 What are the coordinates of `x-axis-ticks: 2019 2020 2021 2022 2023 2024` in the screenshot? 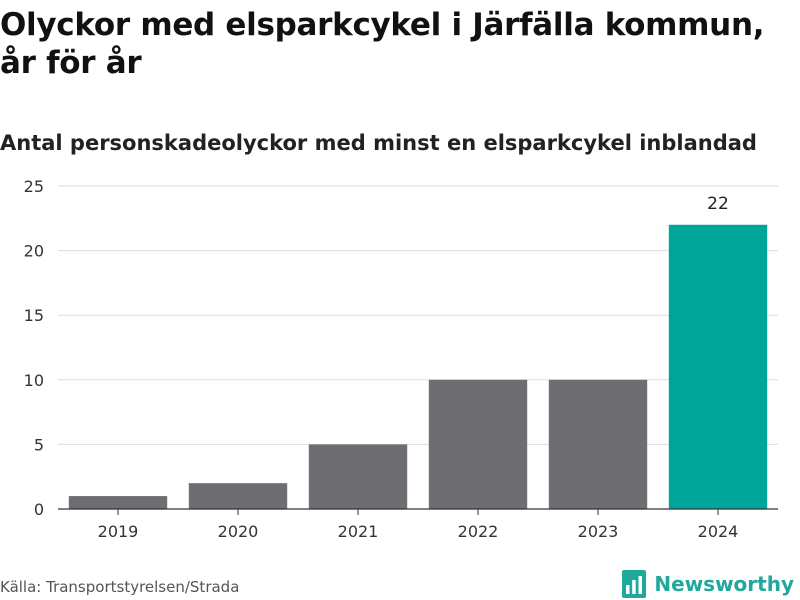 It's located at (418, 525).